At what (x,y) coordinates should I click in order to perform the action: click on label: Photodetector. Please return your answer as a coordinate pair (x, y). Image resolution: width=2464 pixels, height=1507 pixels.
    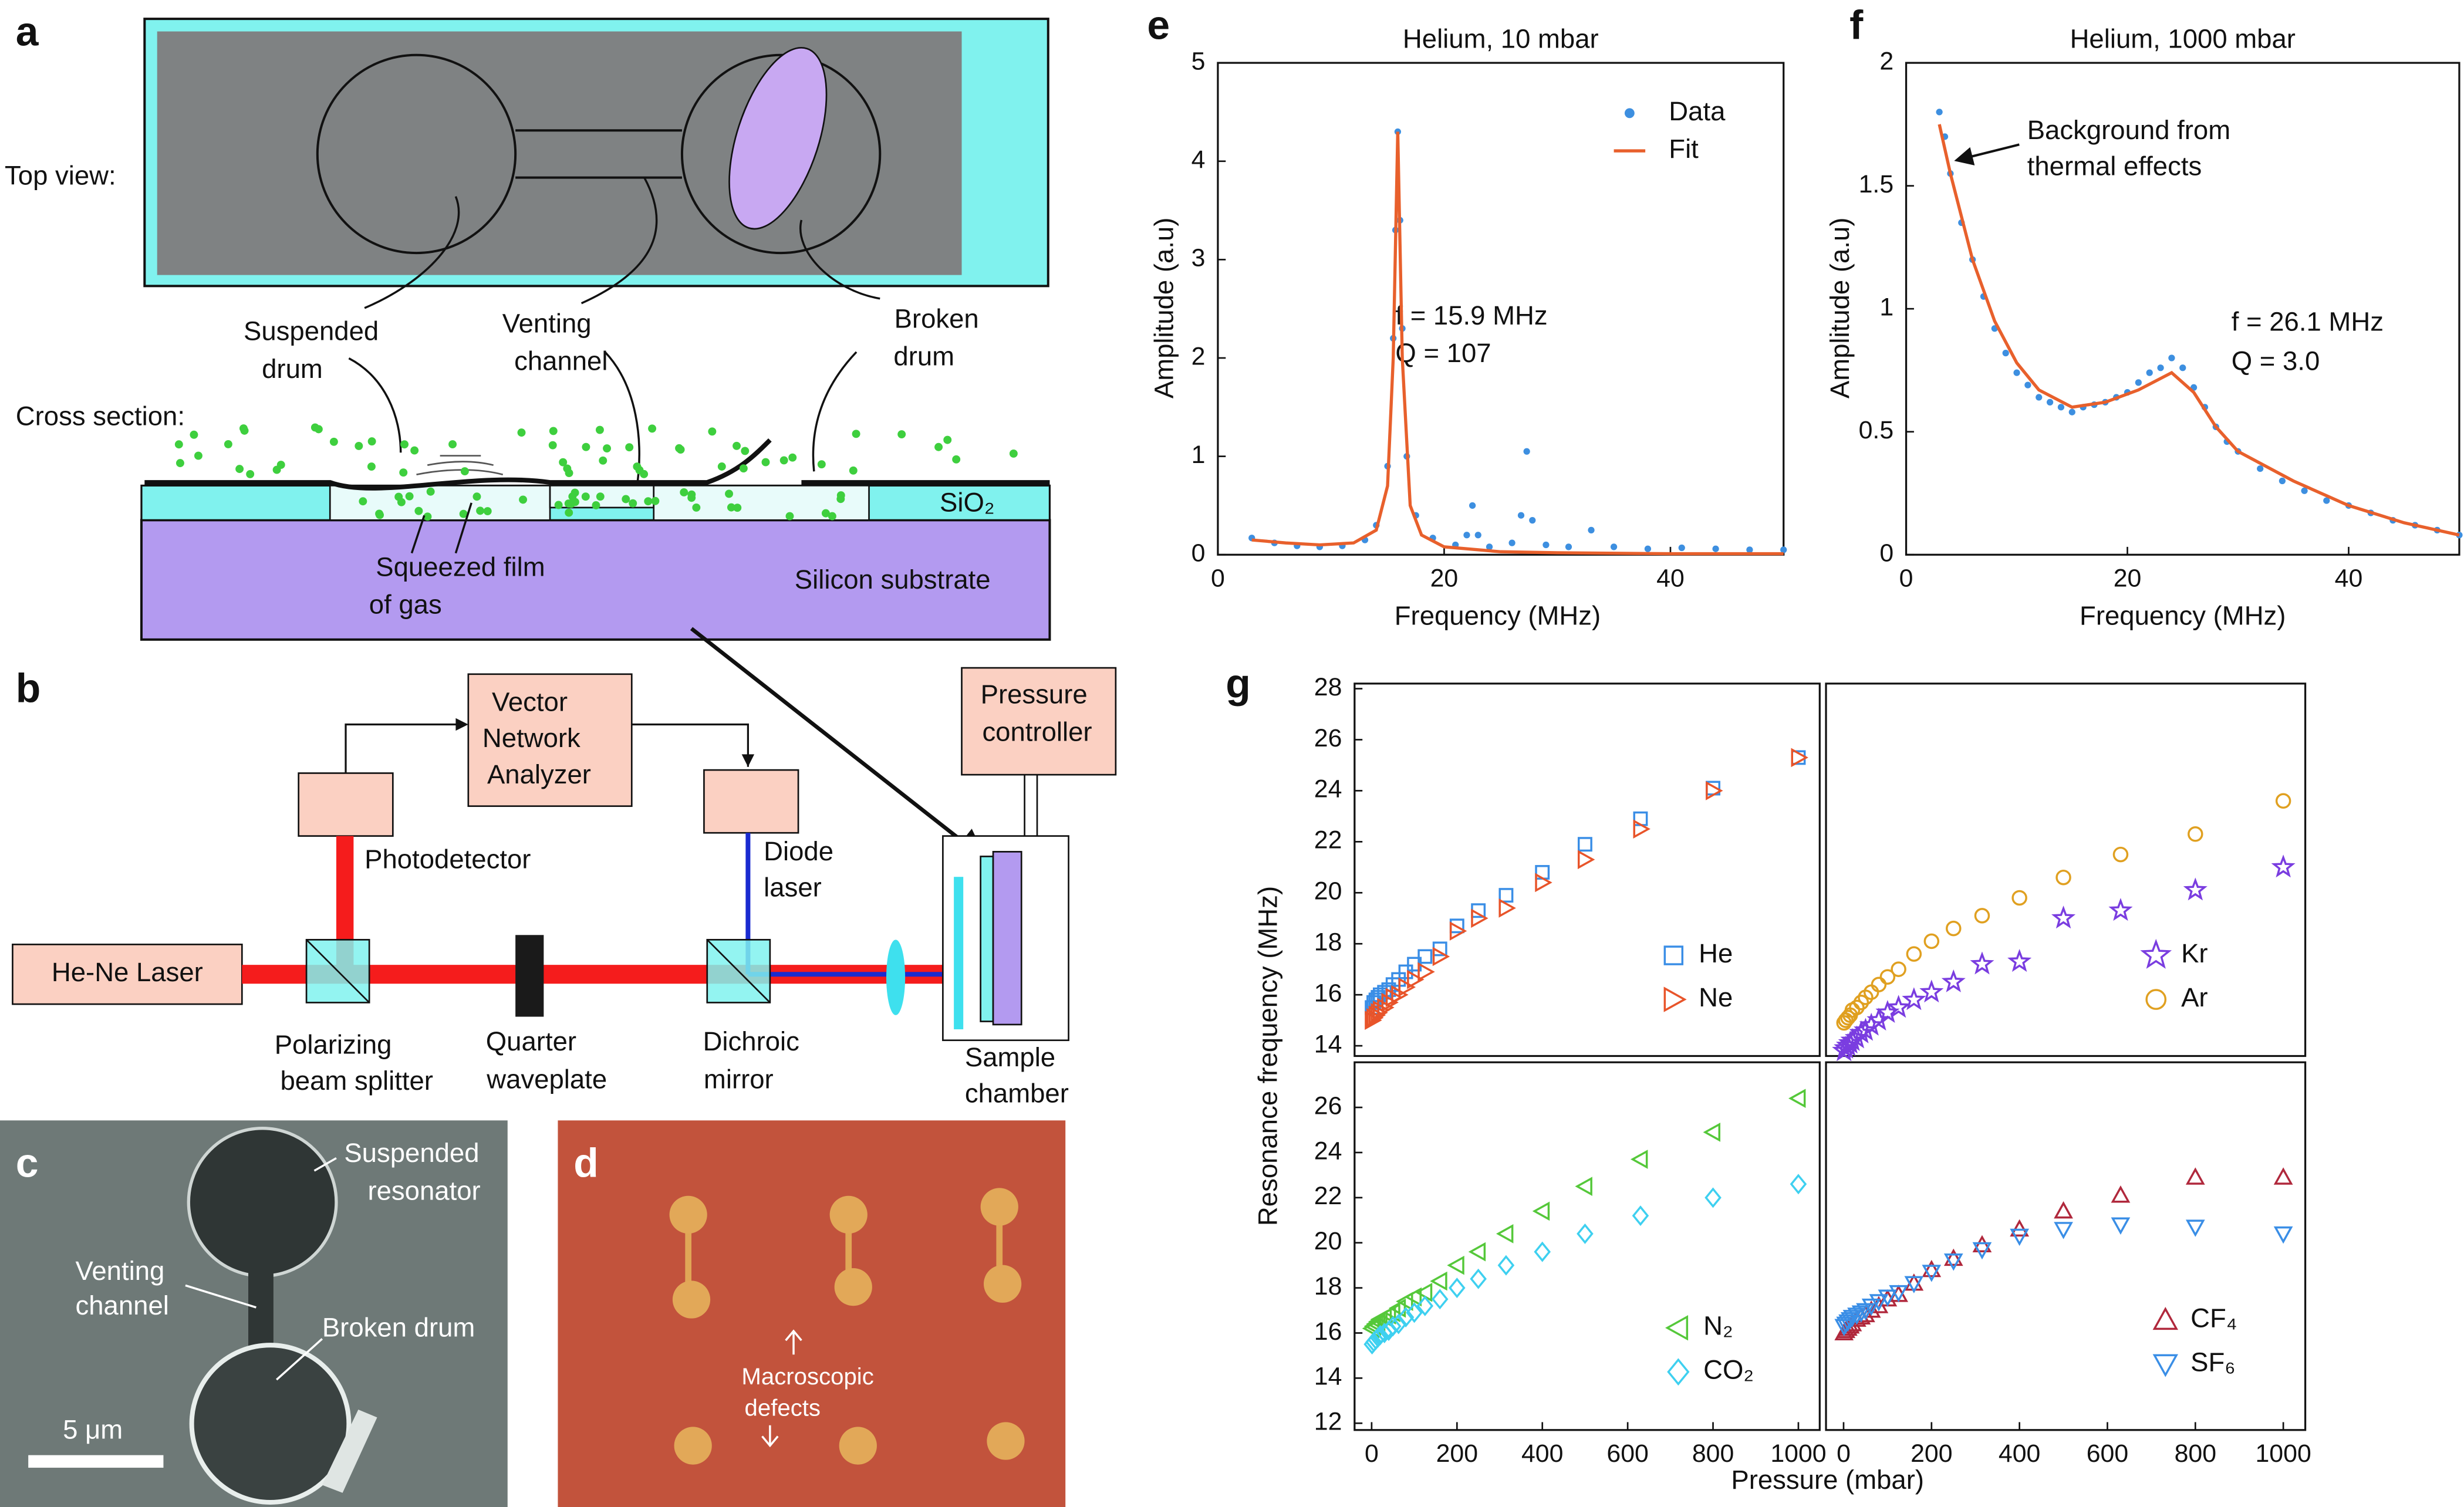
    Looking at the image, I should click on (447, 859).